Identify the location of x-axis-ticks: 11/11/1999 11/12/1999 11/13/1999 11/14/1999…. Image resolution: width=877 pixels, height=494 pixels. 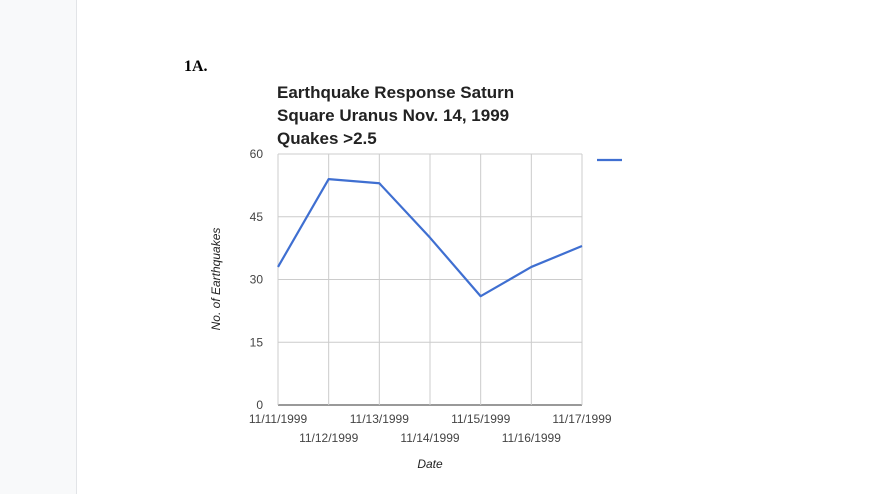
(430, 428).